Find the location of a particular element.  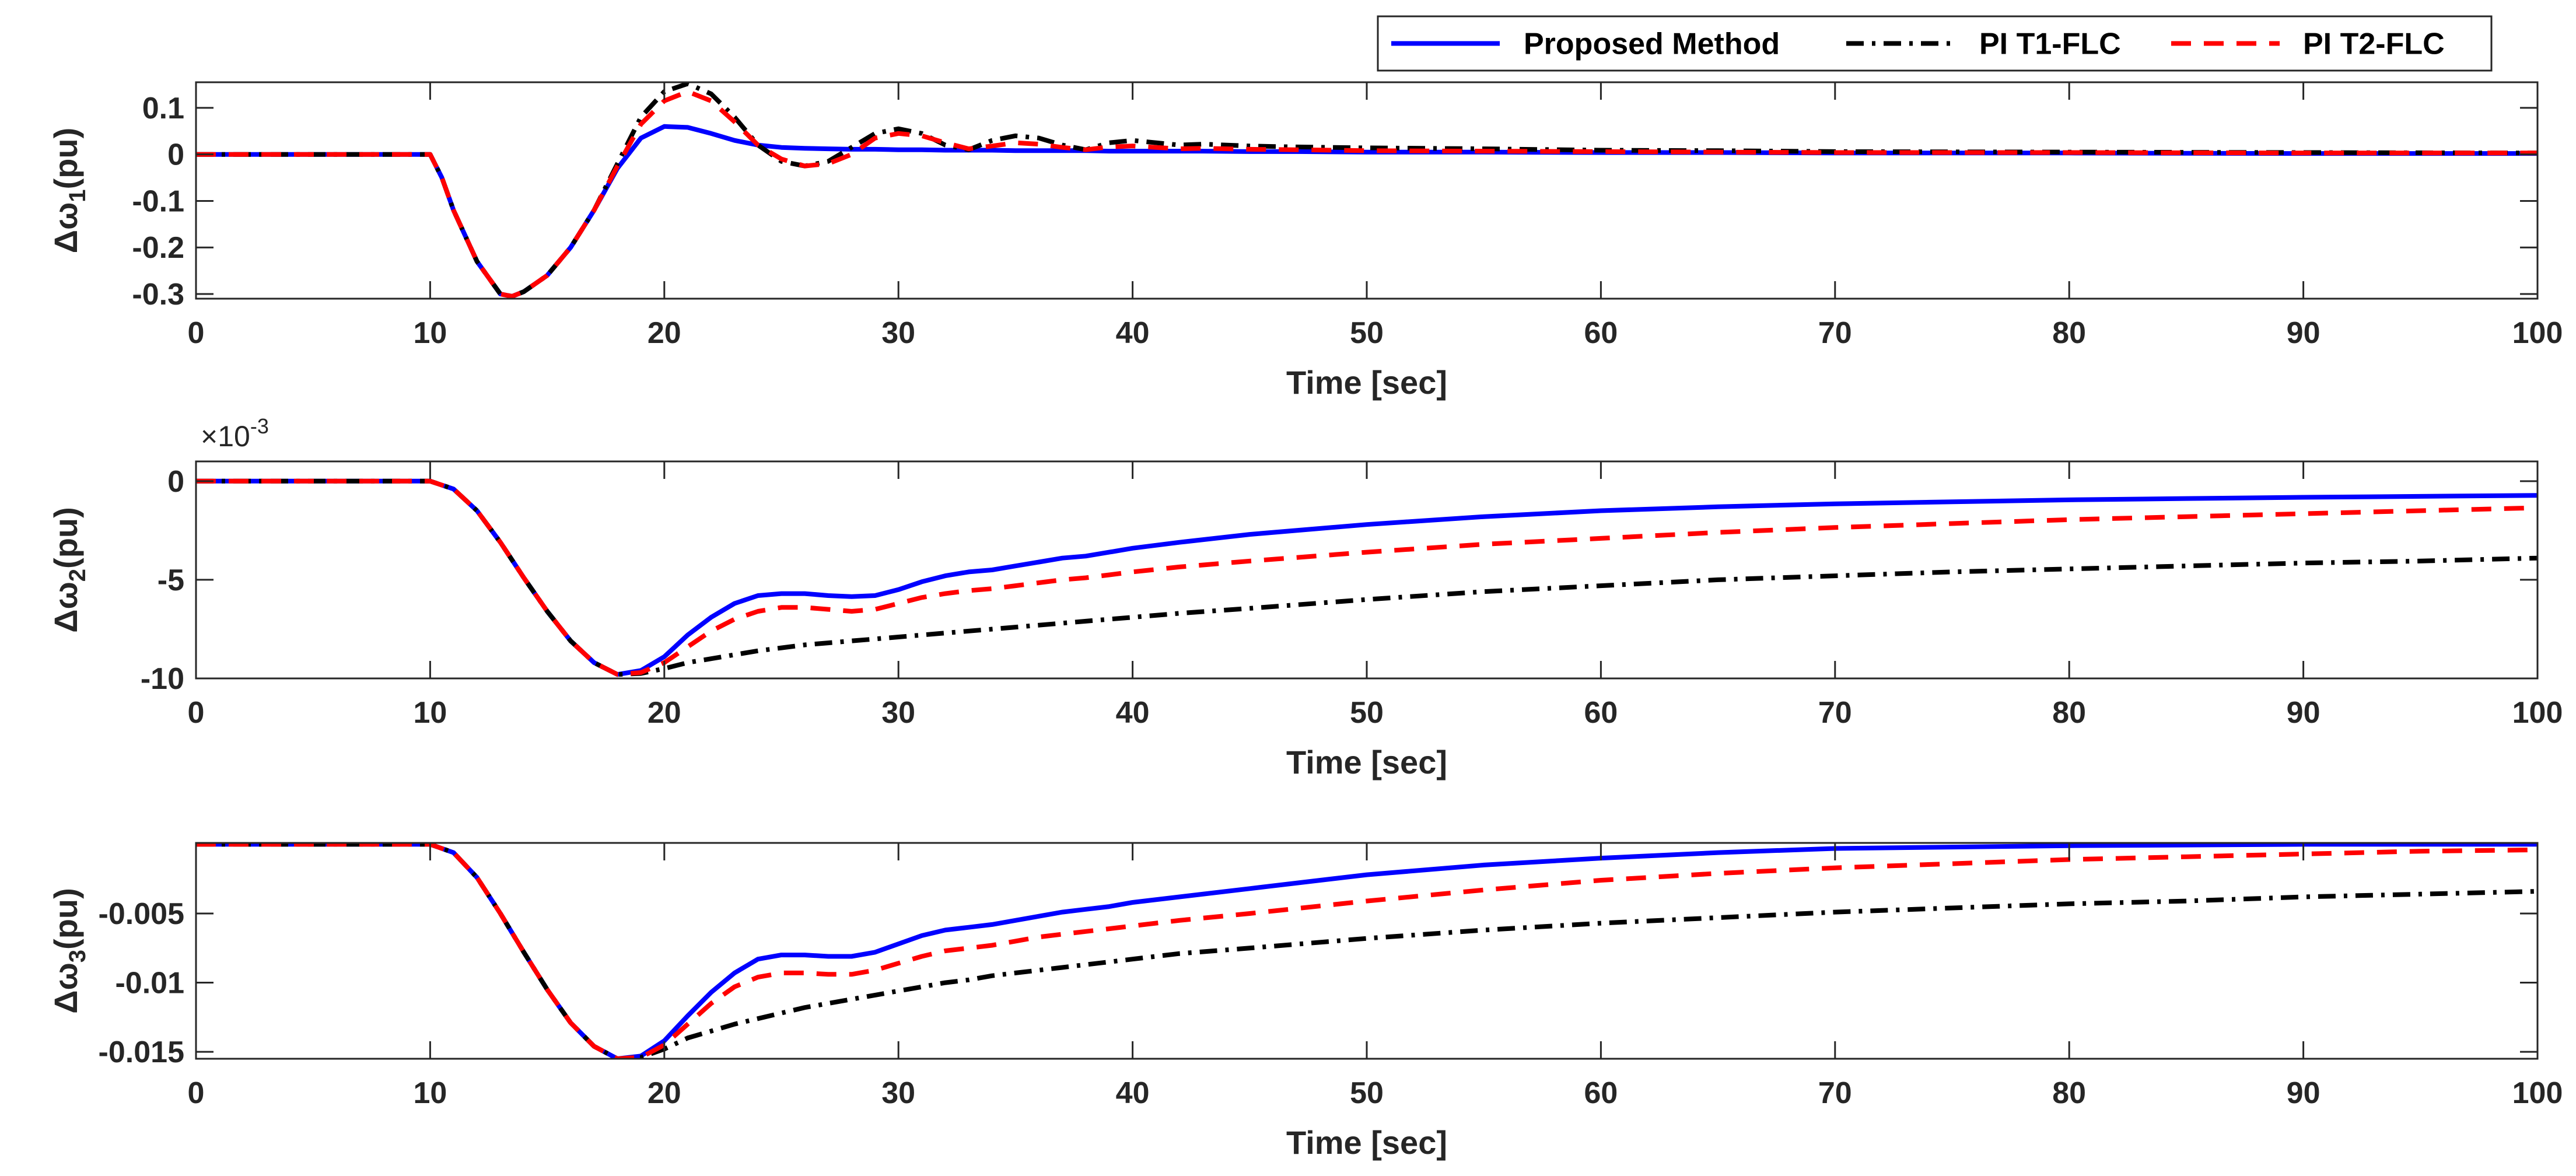

y-axis-label-subscript: 2 is located at coordinates (78, 575).